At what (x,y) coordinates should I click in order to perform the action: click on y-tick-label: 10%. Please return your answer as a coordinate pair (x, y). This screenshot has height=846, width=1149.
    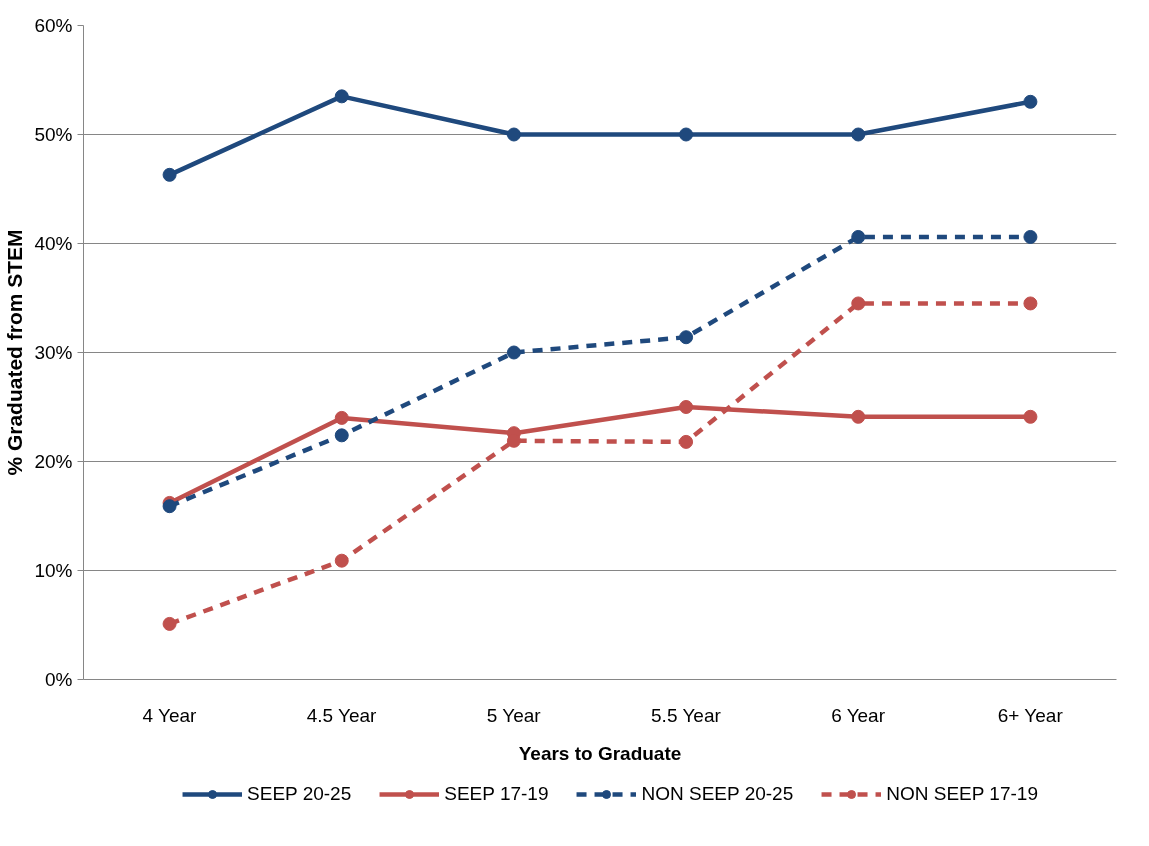
    Looking at the image, I should click on (53, 570).